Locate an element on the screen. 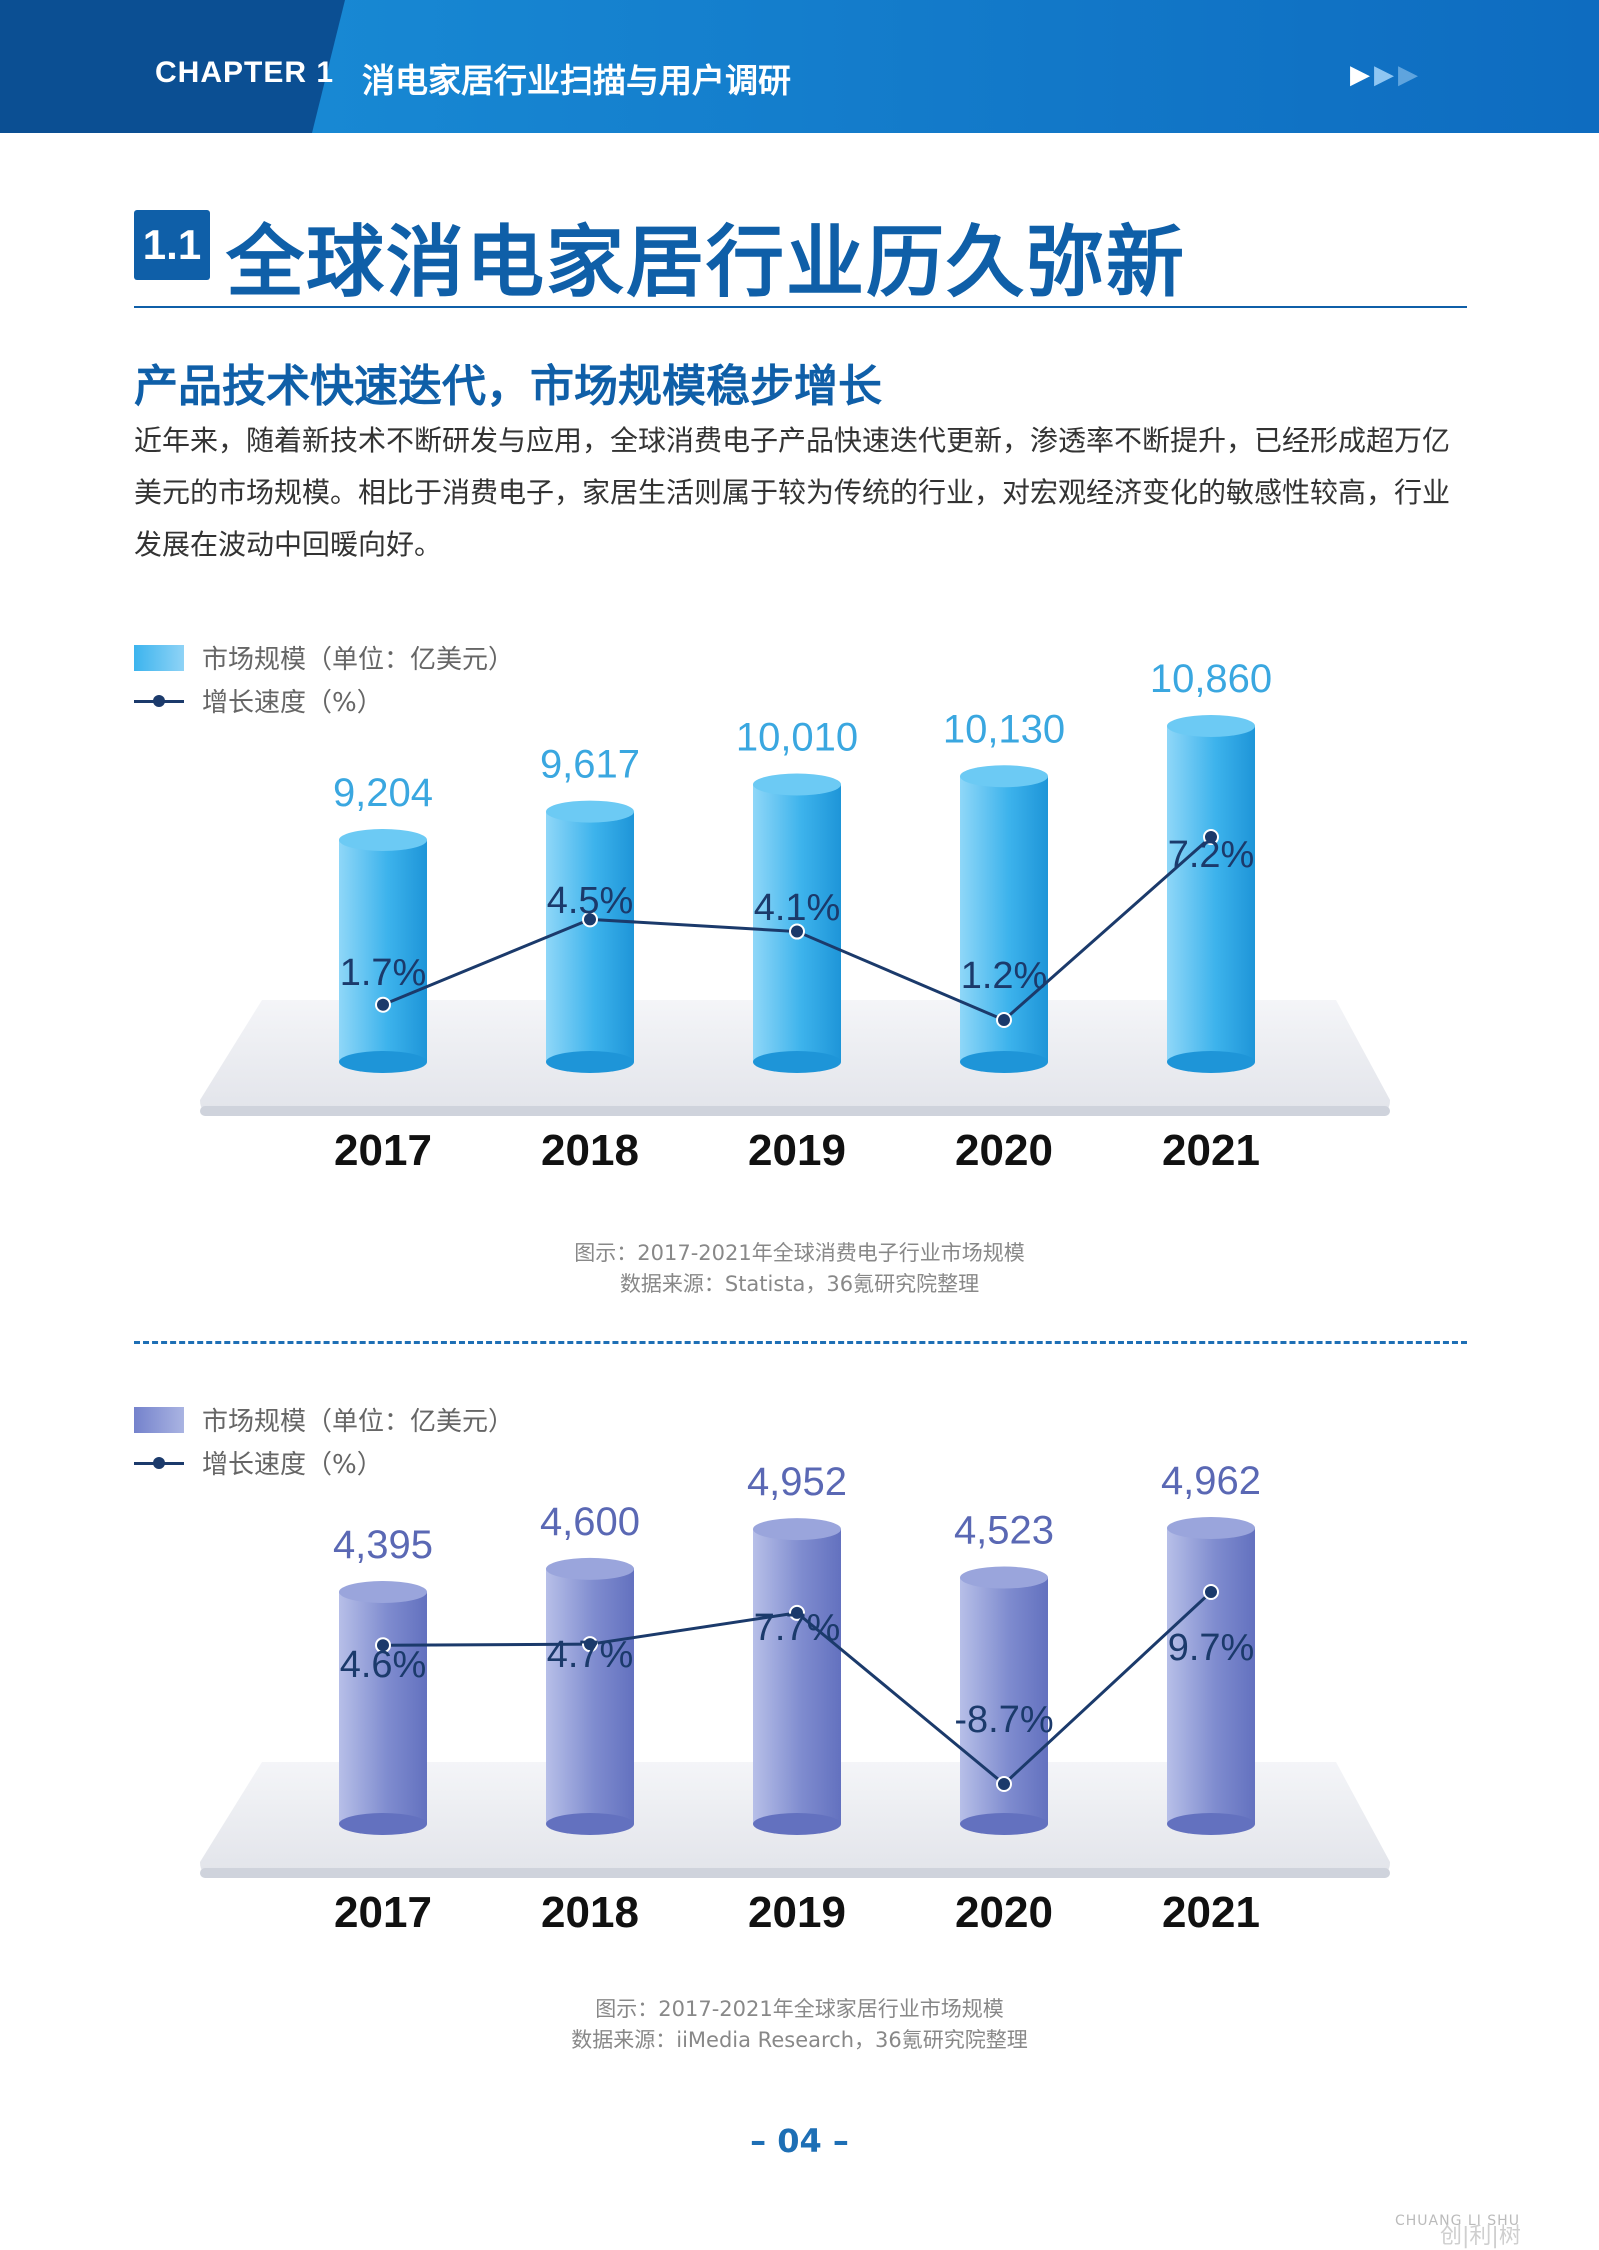 Image resolution: width=1599 pixels, height=2250 pixels. bar-value-label: 10,860 is located at coordinates (1211, 679).